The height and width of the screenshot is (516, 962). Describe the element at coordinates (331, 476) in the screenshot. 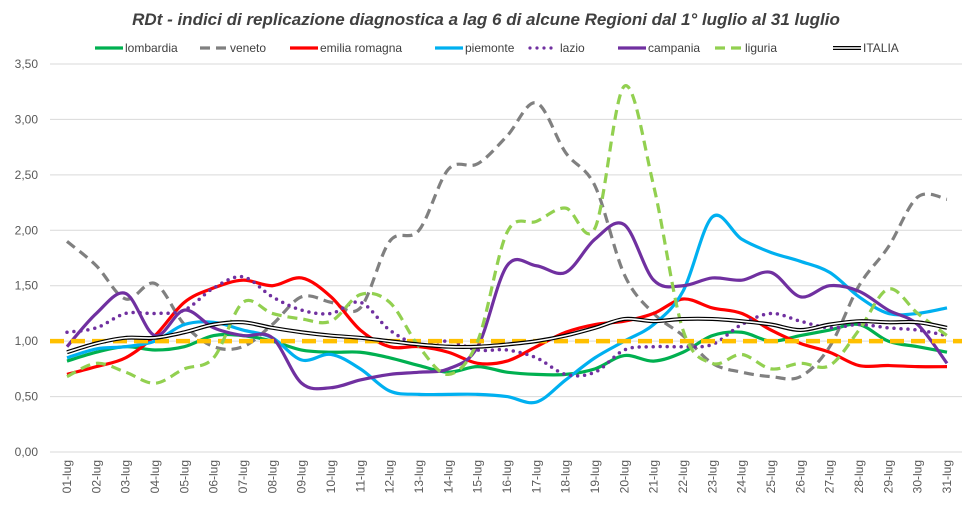

I see `x-tick-label: 10-lug` at that location.